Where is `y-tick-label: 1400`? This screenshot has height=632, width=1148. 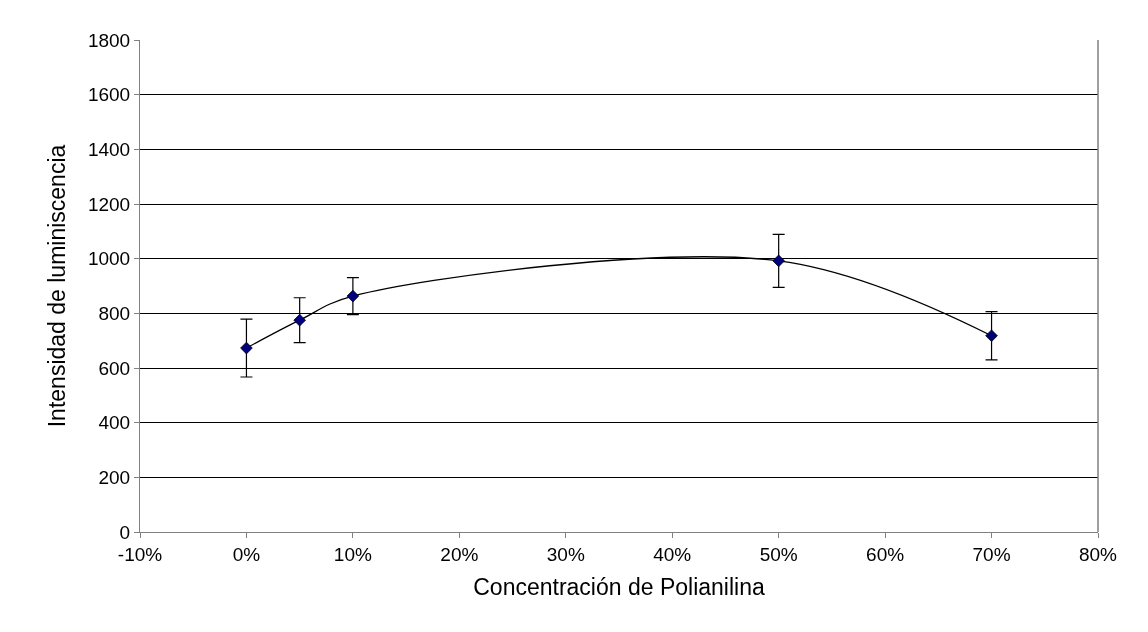 y-tick-label: 1400 is located at coordinates (109, 149).